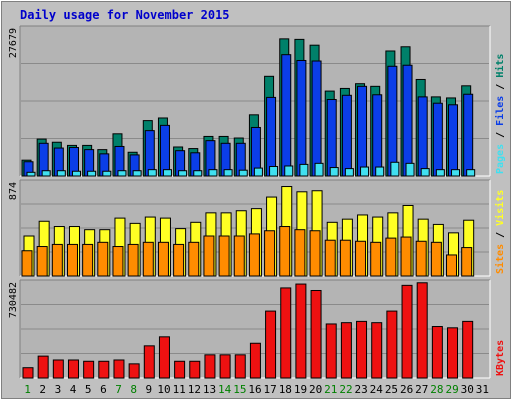 The image size is (512, 400). What do you see at coordinates (13, 300) in the screenshot?
I see `kbytes-max-label: 730482` at bounding box center [13, 300].